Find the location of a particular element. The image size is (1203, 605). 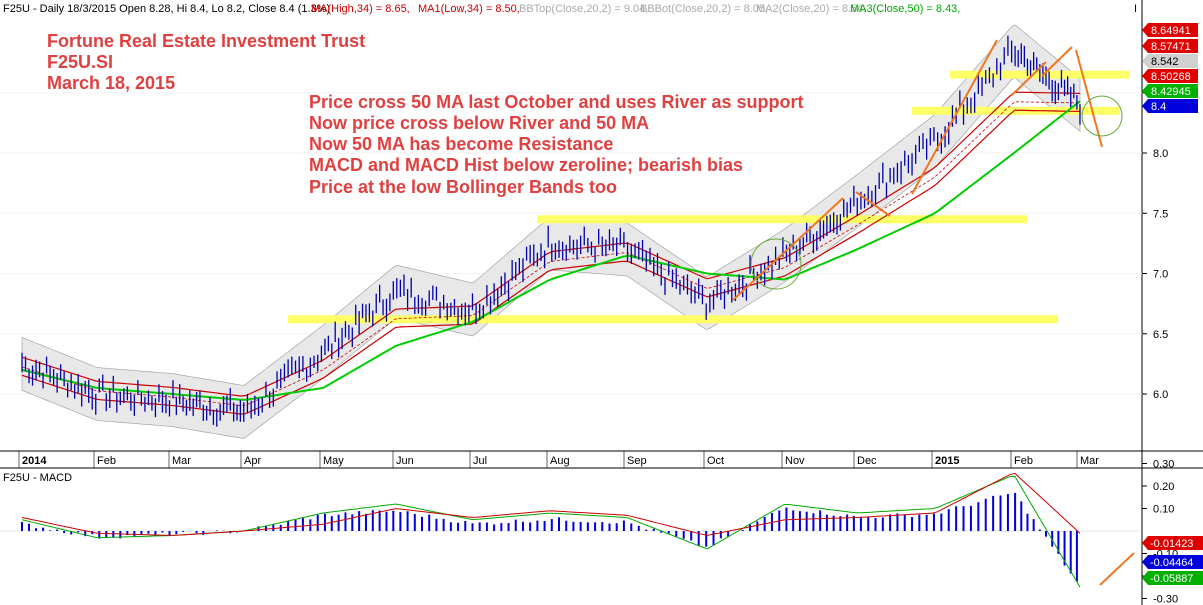

xtick-label-11: Dec is located at coordinates (867, 461).